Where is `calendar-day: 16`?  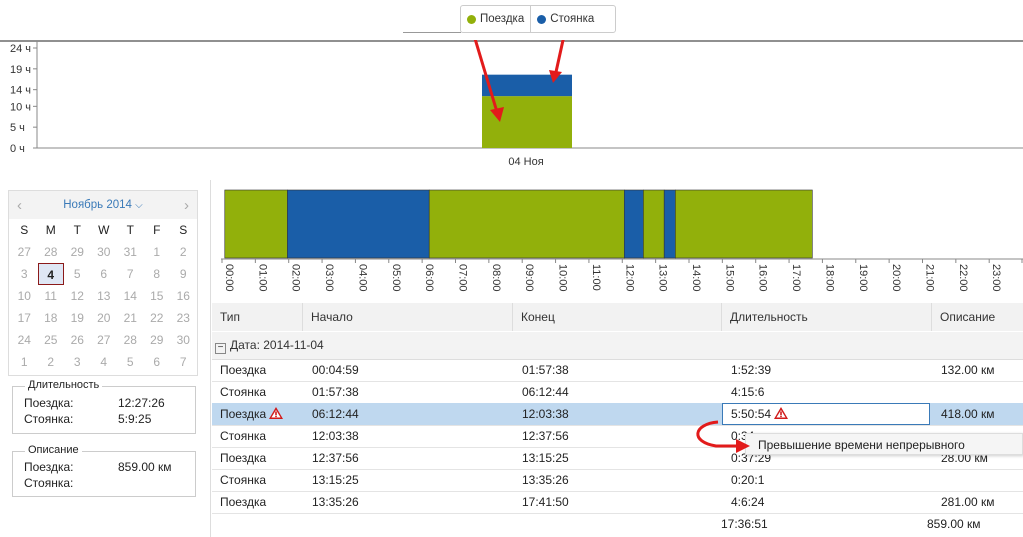
calendar-day: 16 is located at coordinates (183, 296).